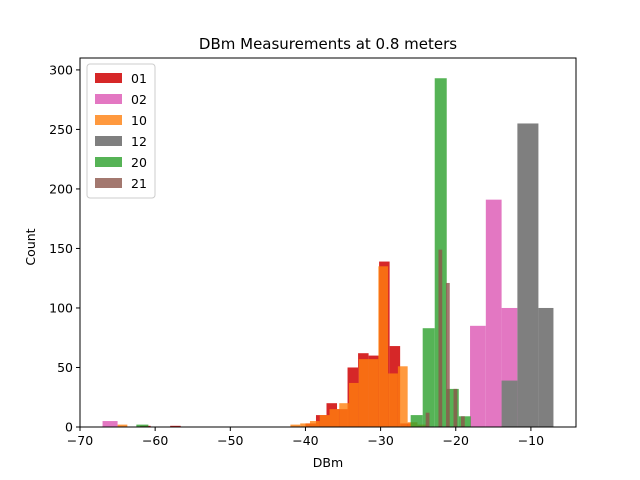 This screenshot has width=640, height=480. What do you see at coordinates (80, 440) in the screenshot?
I see `x-tick-label-0: −70` at bounding box center [80, 440].